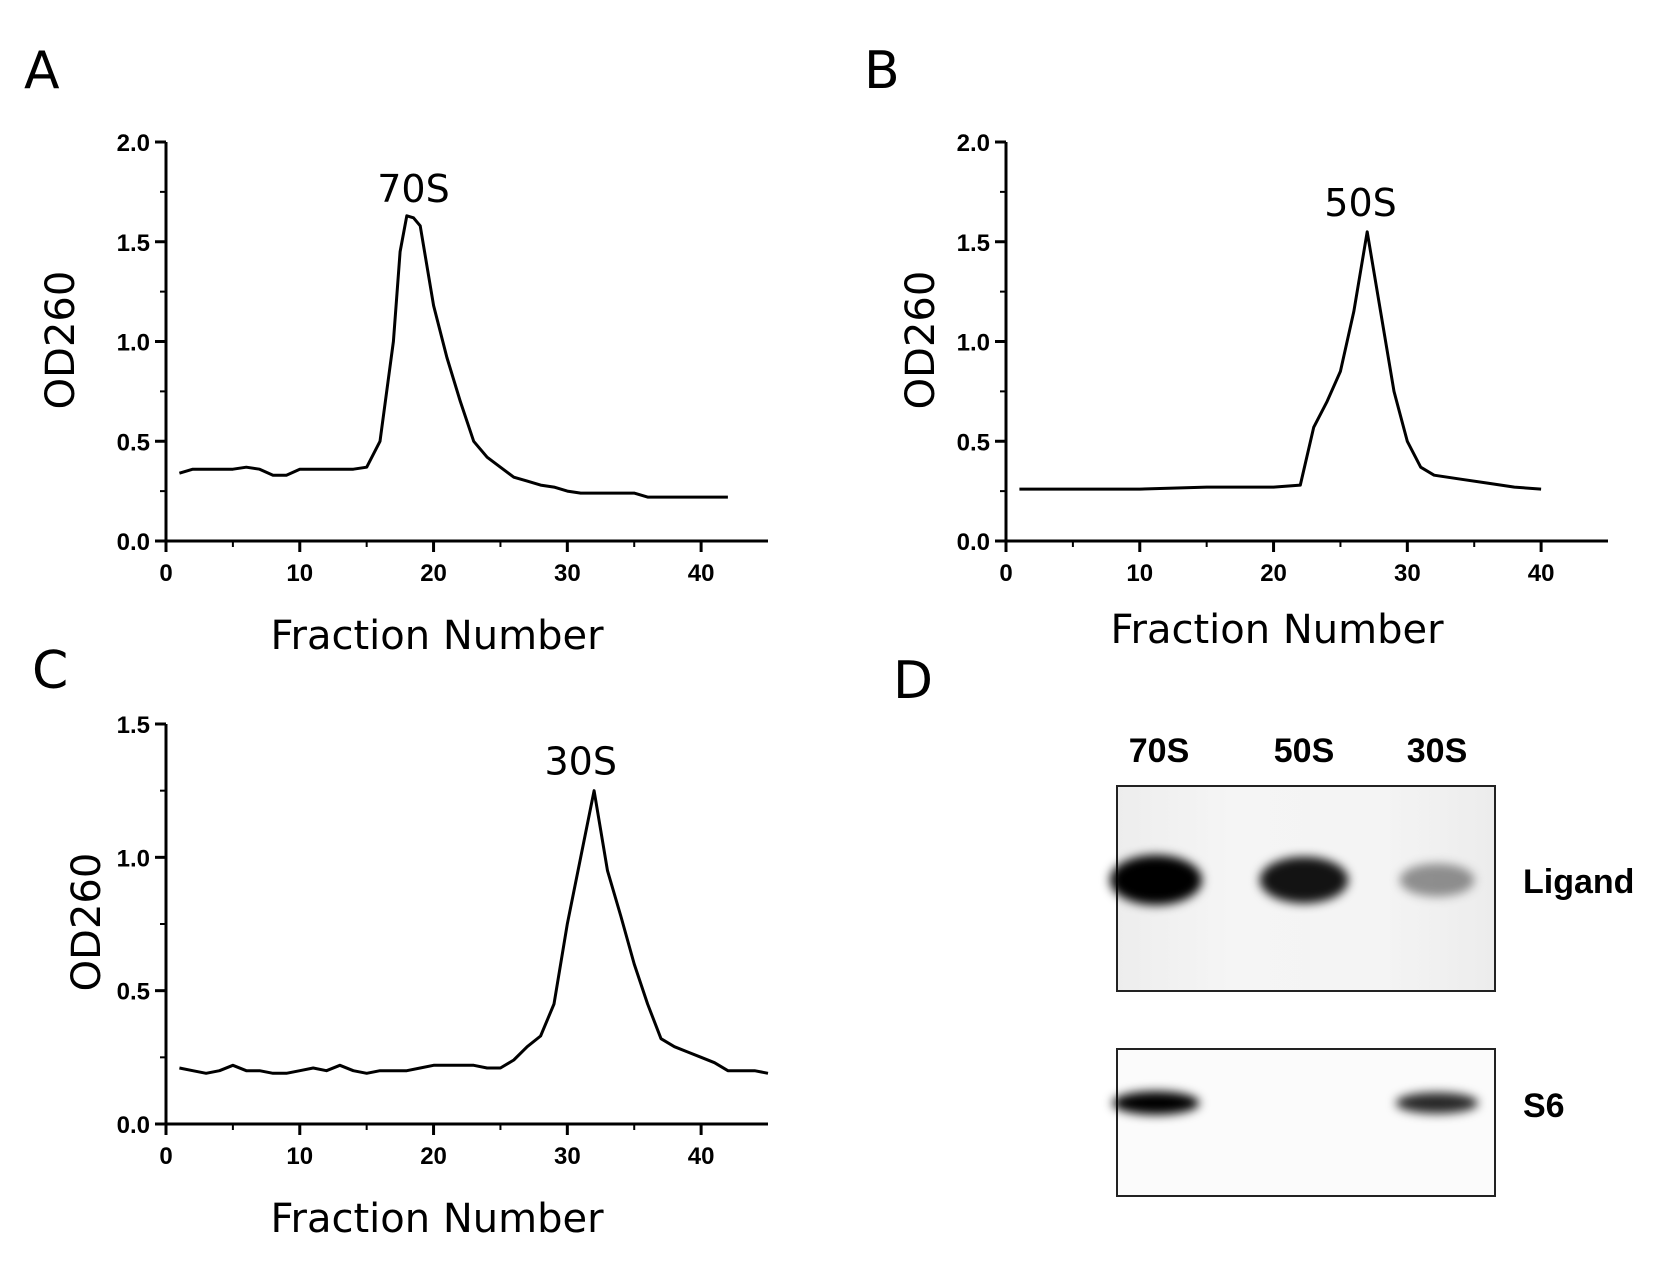  I want to click on peak-annotation: 70S, so click(413, 189).